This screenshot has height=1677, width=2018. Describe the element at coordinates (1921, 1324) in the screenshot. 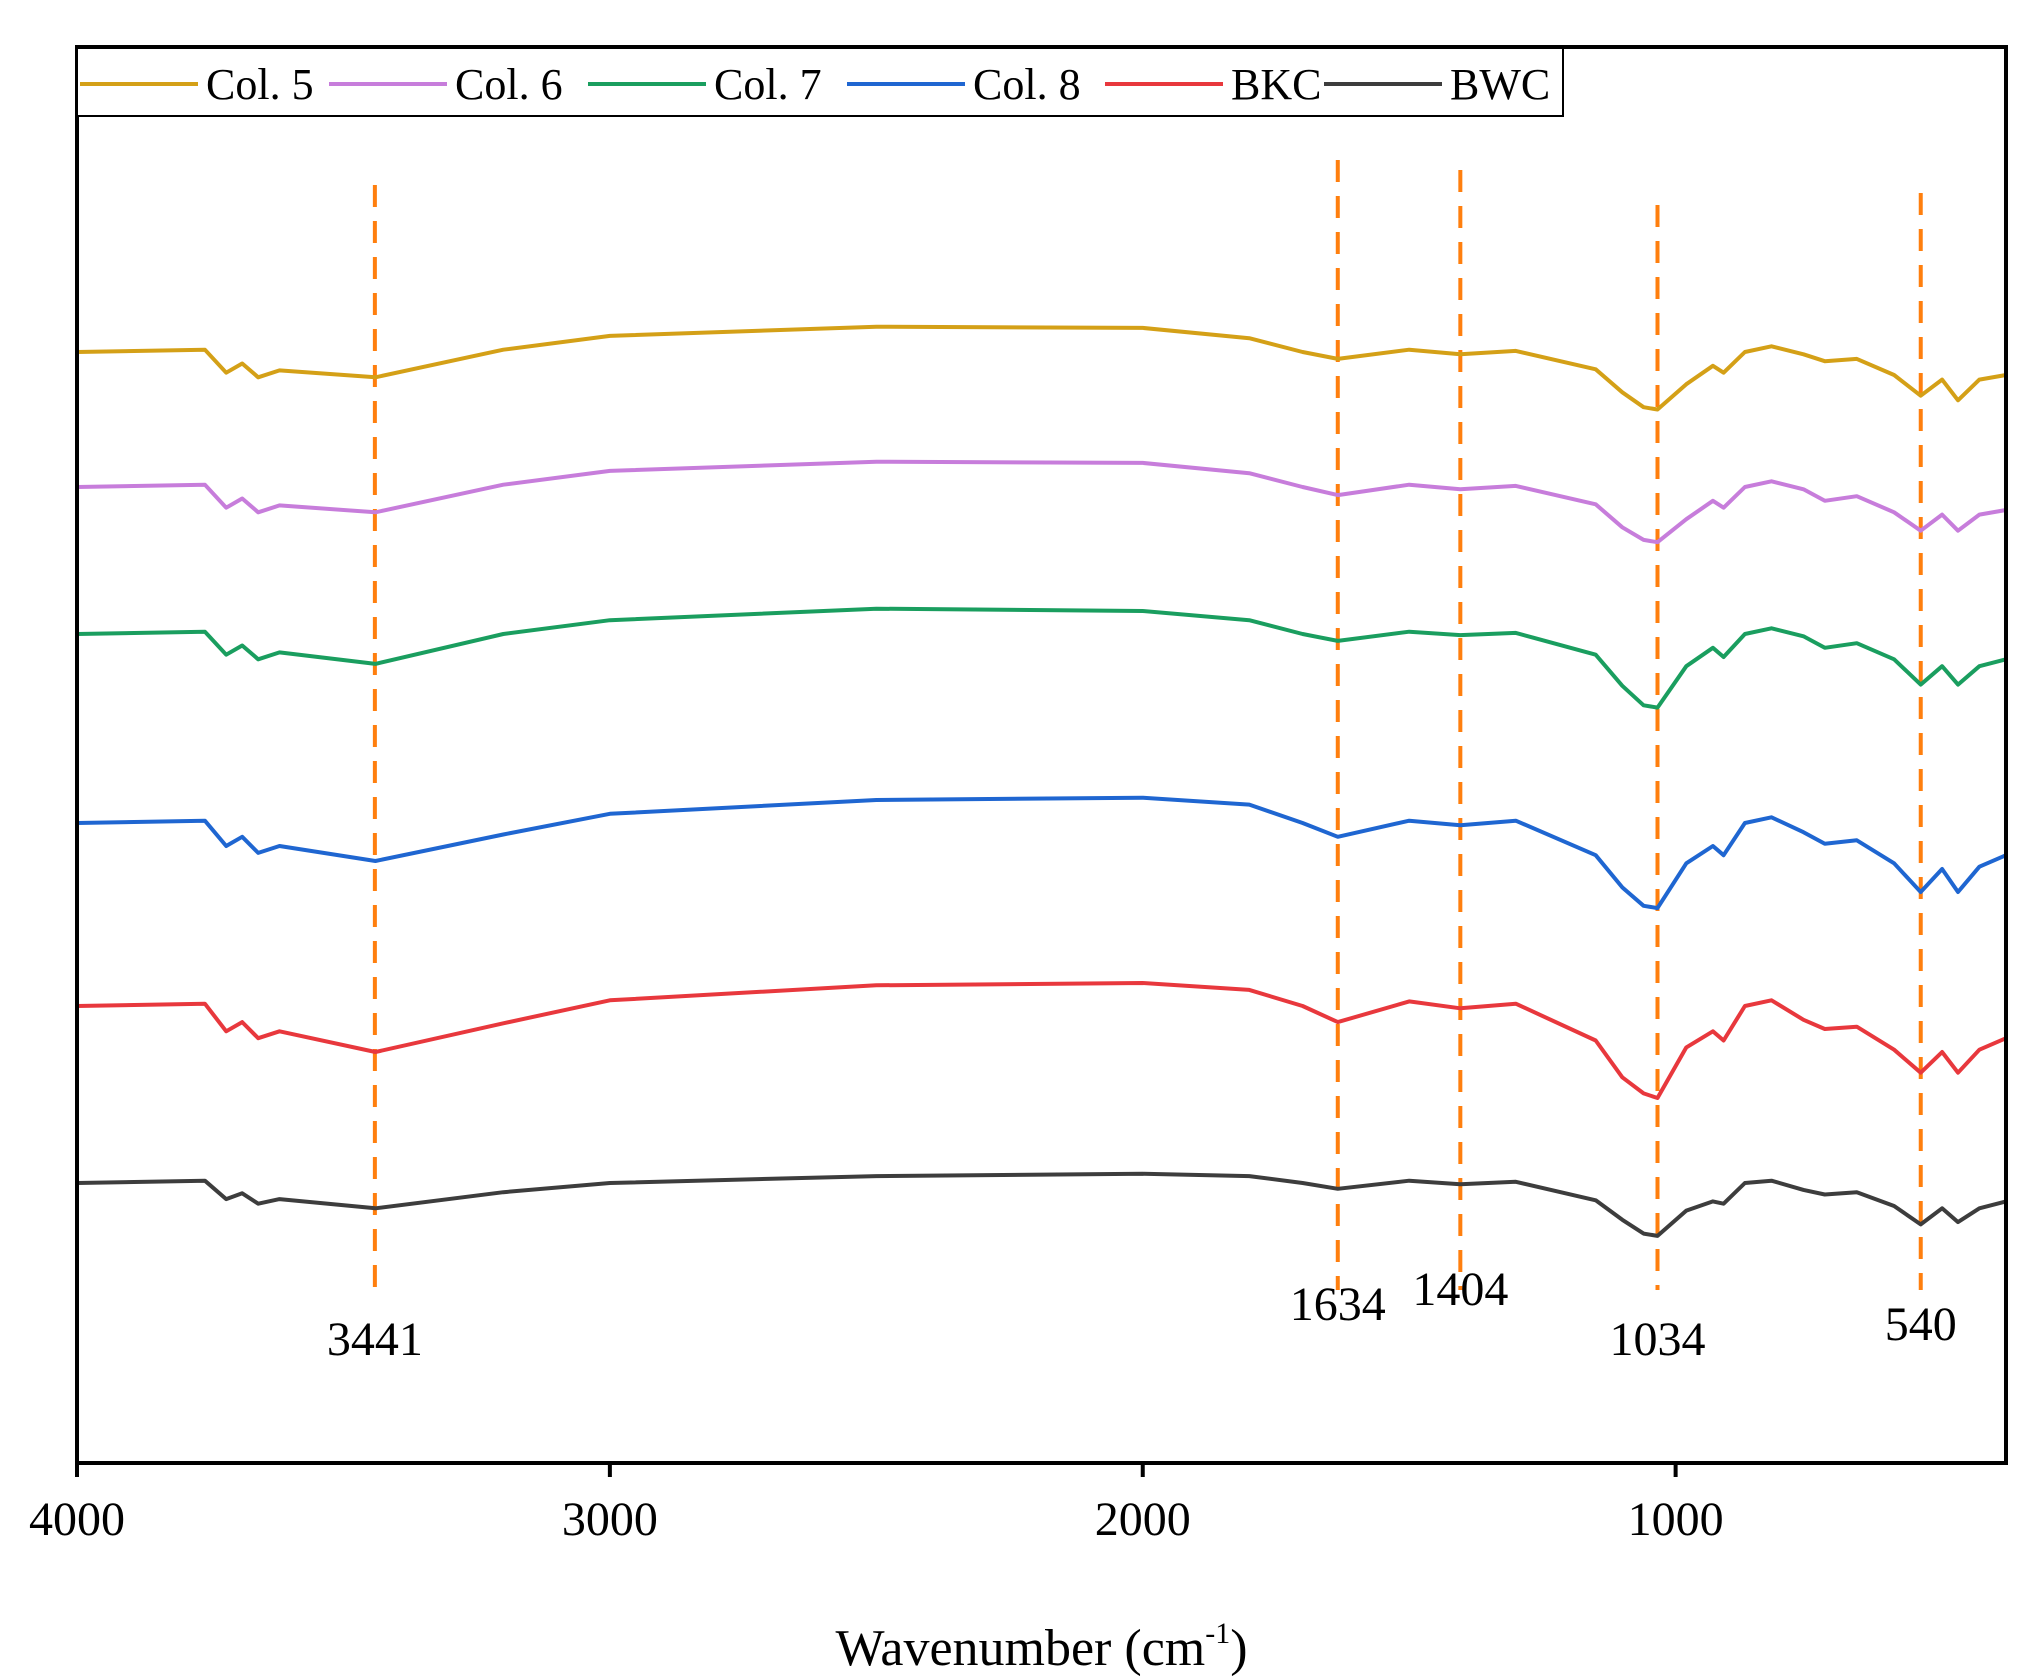

I see `peak-label-540: 540` at that location.